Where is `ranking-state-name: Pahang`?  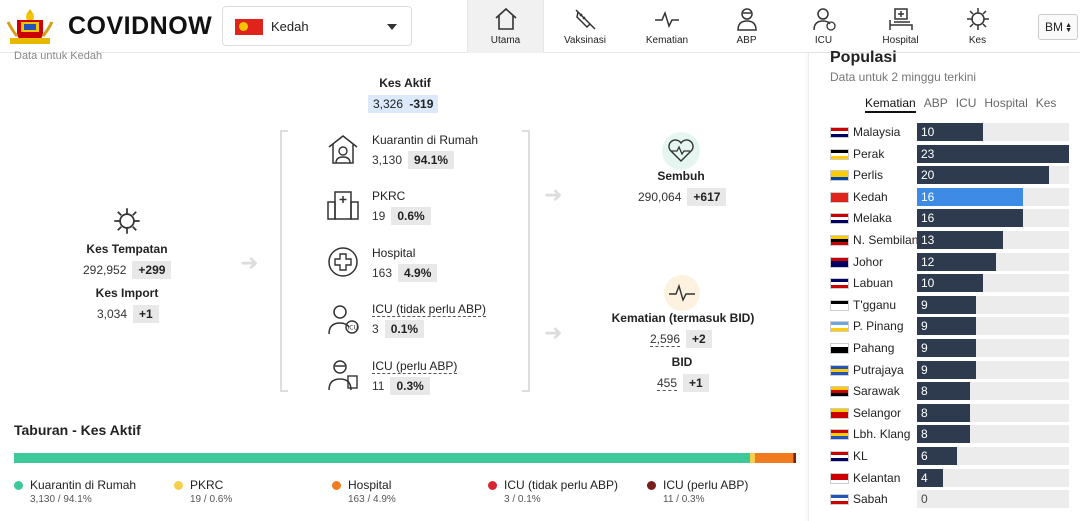 ranking-state-name: Pahang is located at coordinates (874, 347).